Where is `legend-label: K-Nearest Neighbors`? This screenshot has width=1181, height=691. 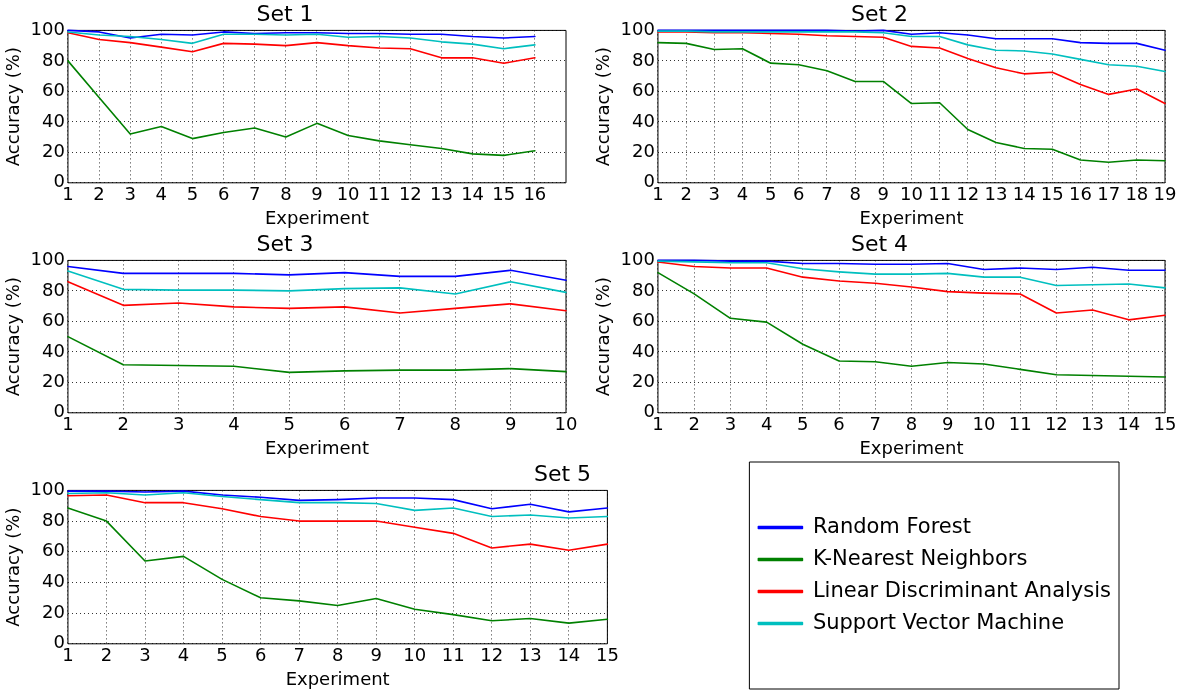
legend-label: K-Nearest Neighbors is located at coordinates (920, 557).